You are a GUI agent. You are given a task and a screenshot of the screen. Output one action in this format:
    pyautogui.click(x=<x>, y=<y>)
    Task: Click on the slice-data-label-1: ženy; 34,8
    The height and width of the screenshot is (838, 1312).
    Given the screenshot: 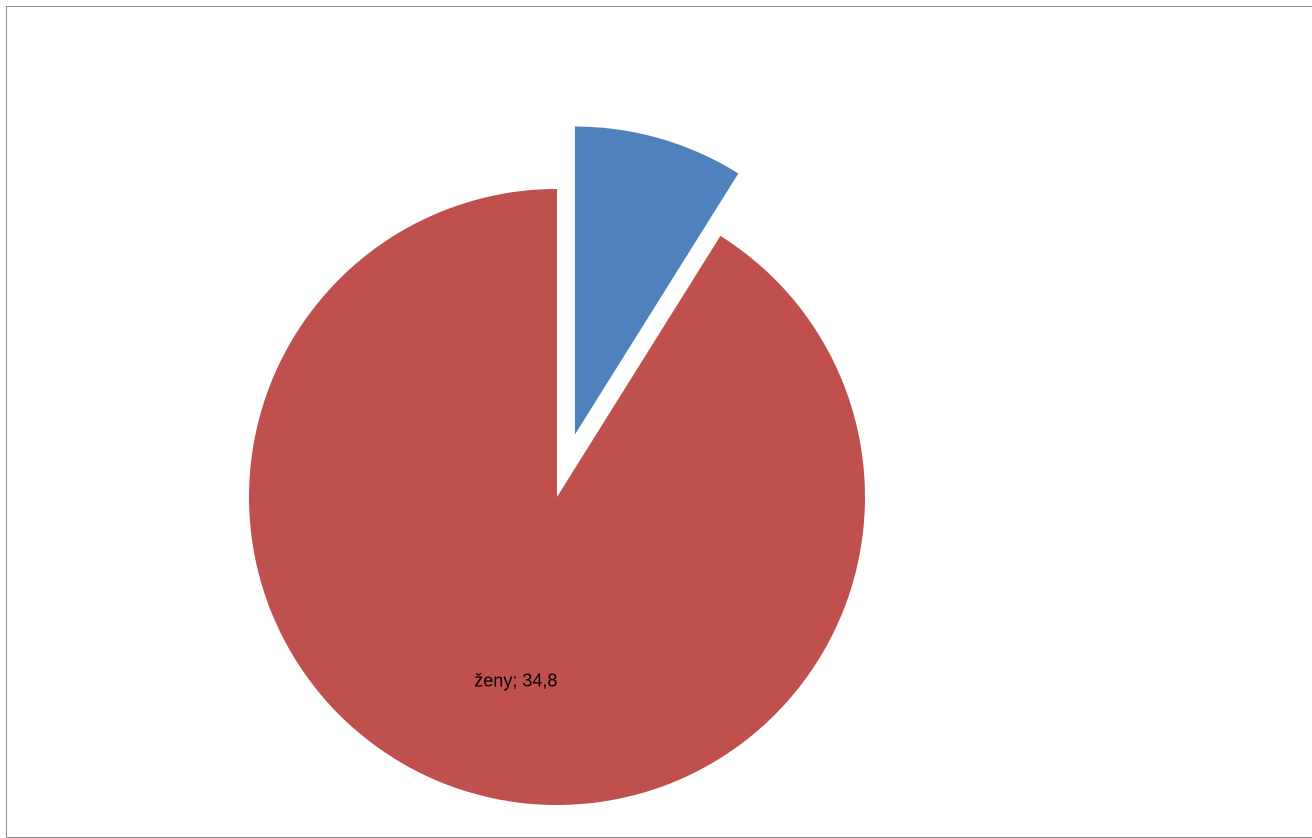 What is the action you would take?
    pyautogui.click(x=515, y=681)
    